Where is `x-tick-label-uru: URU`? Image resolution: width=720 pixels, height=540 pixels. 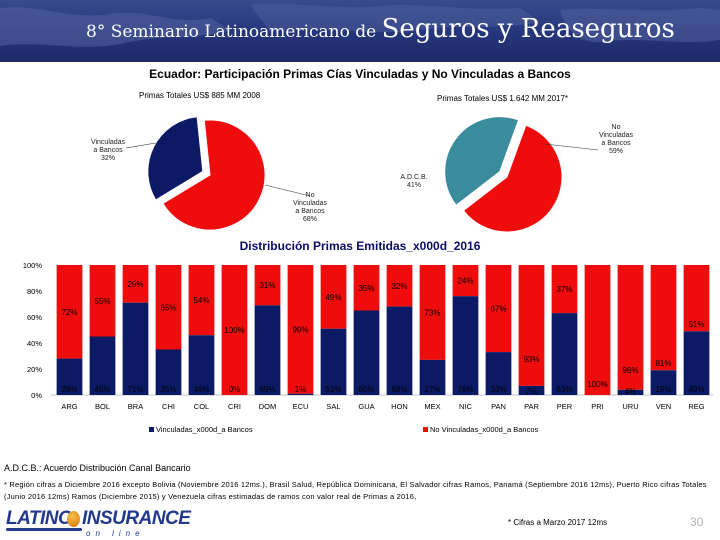
x-tick-label-uru: URU is located at coordinates (630, 406).